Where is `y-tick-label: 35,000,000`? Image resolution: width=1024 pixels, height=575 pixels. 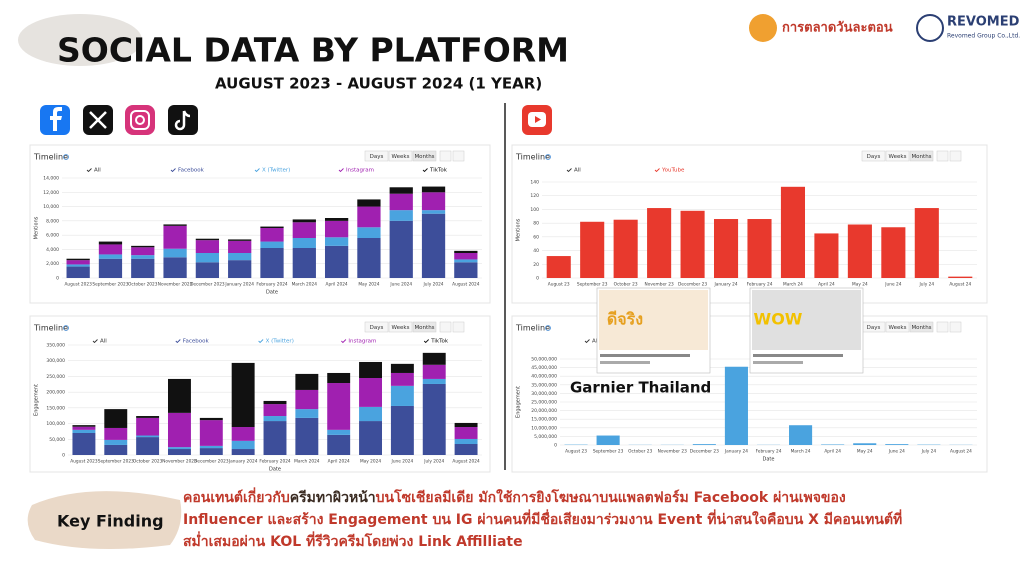
y-tick-label: 35,000,000 is located at coordinates (544, 385).